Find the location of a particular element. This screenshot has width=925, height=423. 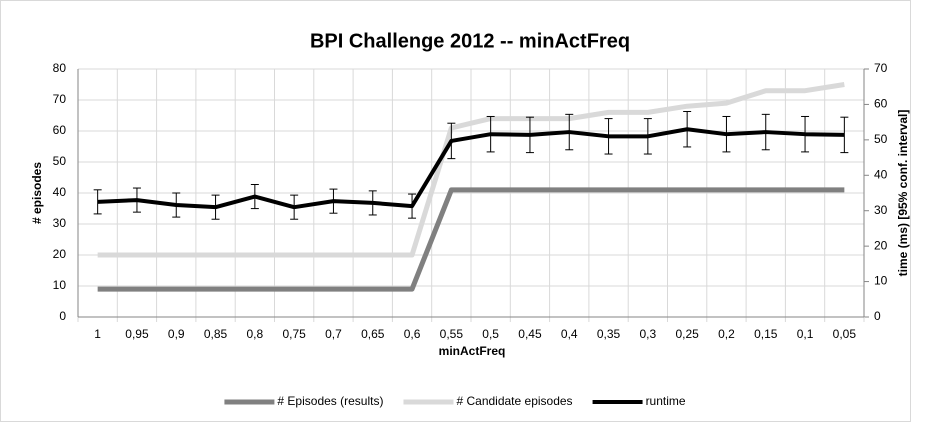

x-tick-label: 0,6 is located at coordinates (412, 334).